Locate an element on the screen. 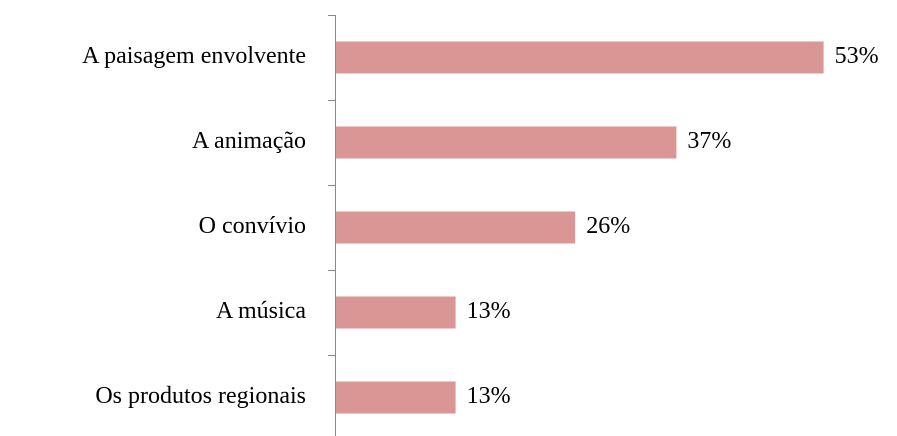 The height and width of the screenshot is (436, 897). category-label: A paisagem envolvente is located at coordinates (194, 56).